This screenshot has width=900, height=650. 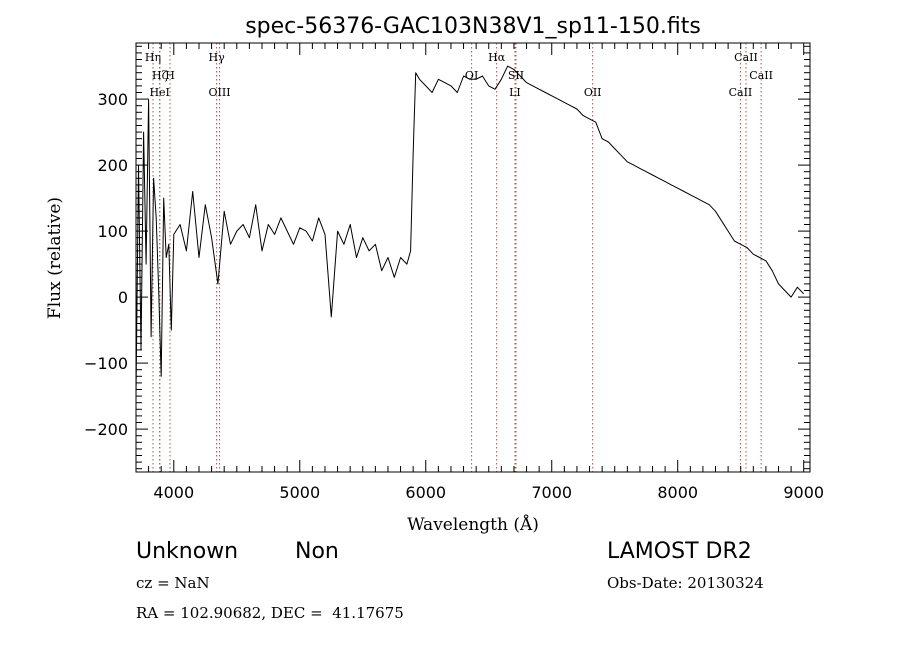 What do you see at coordinates (112, 165) in the screenshot?
I see `y-tick-label: 200` at bounding box center [112, 165].